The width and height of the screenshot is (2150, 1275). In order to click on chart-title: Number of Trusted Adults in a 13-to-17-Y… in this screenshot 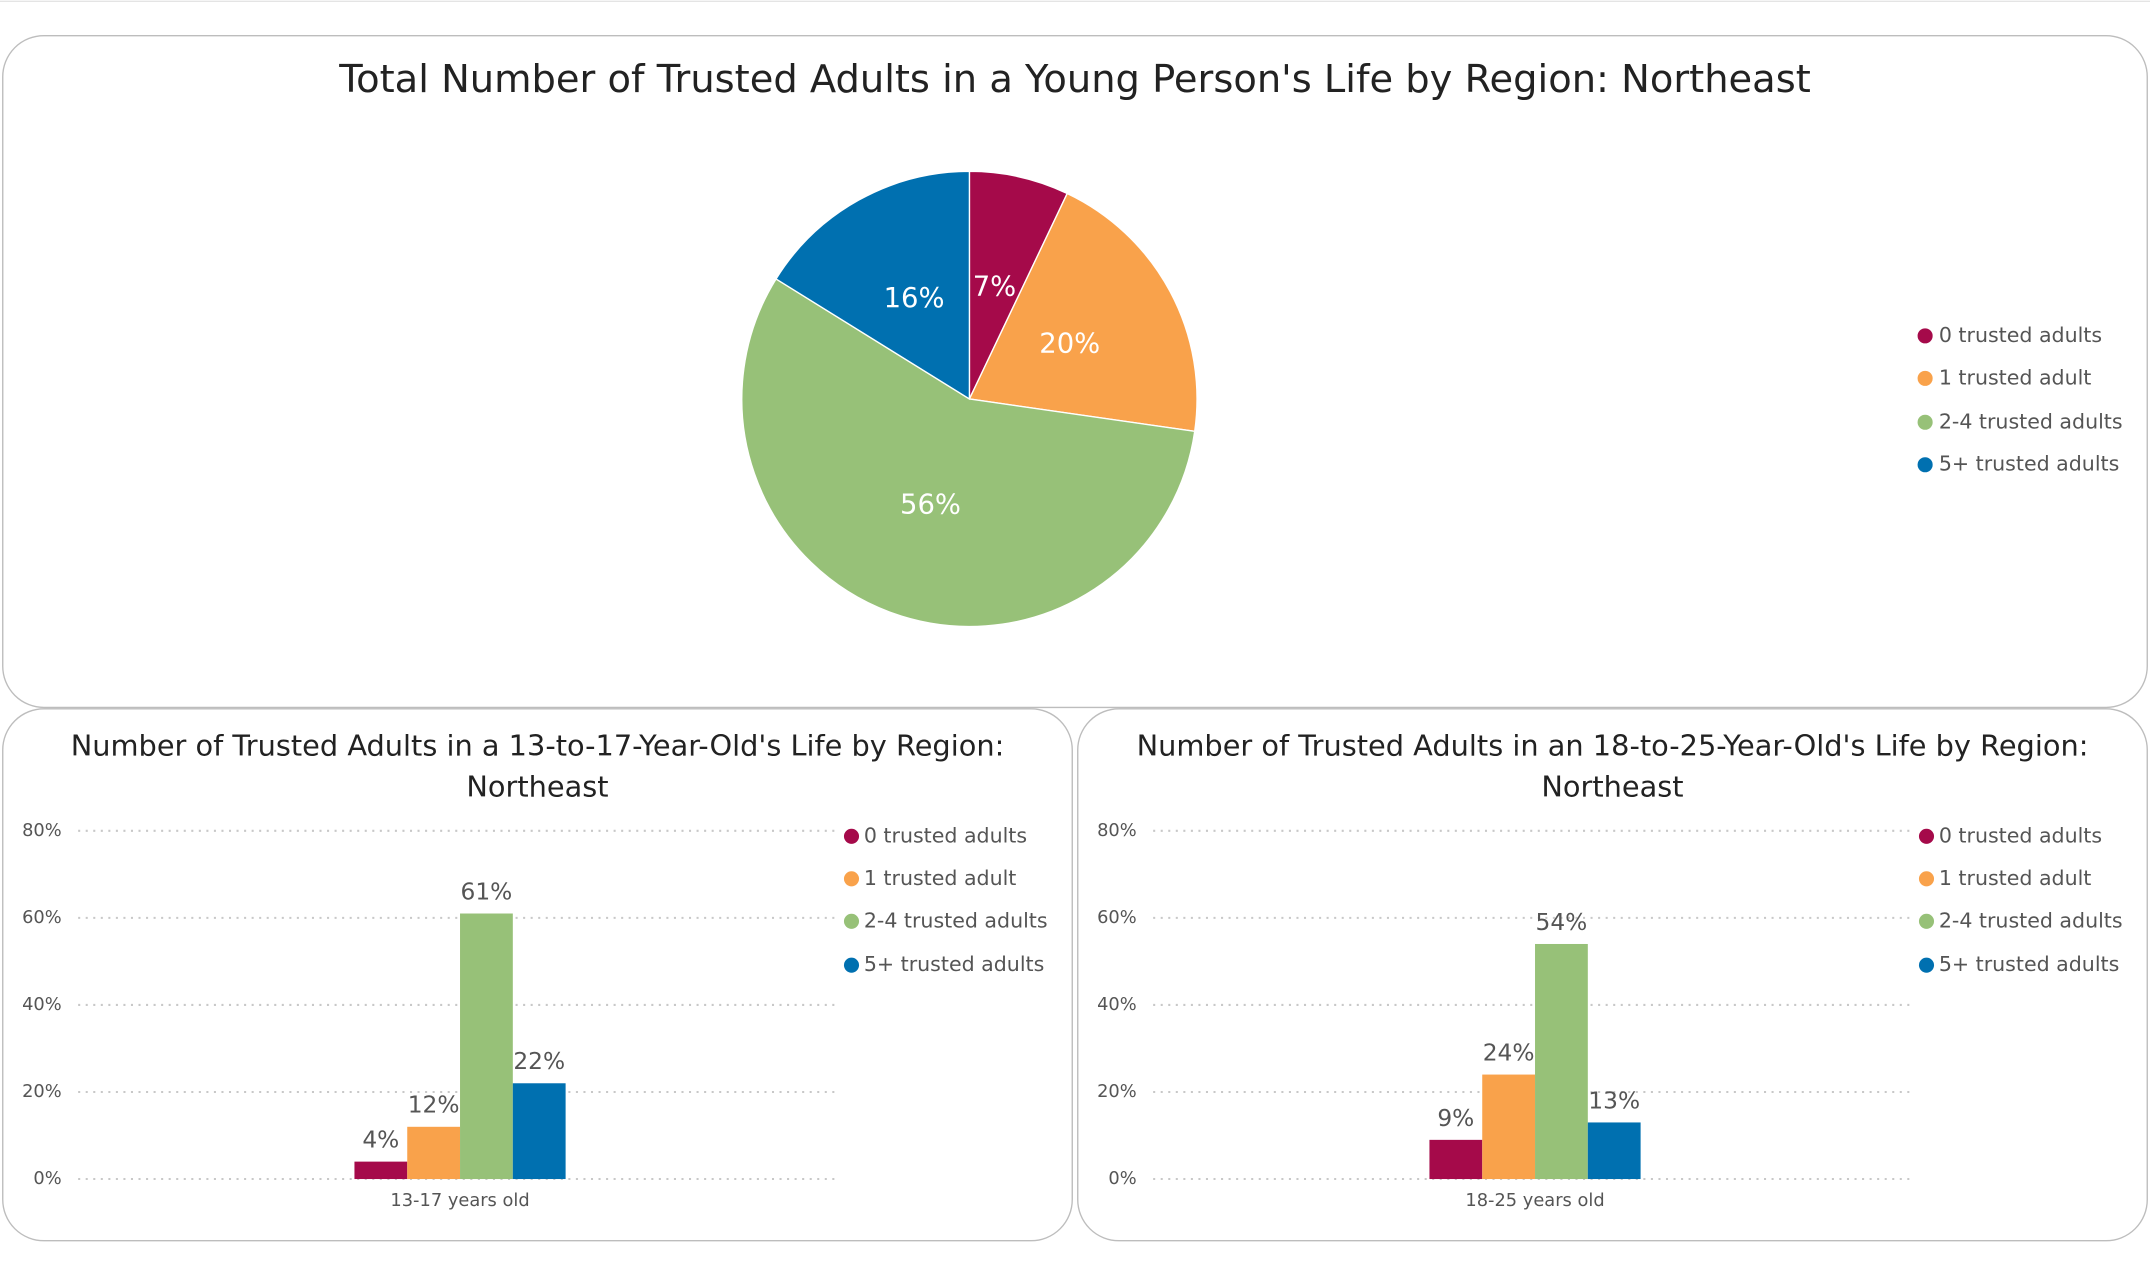, I will do `click(537, 766)`.